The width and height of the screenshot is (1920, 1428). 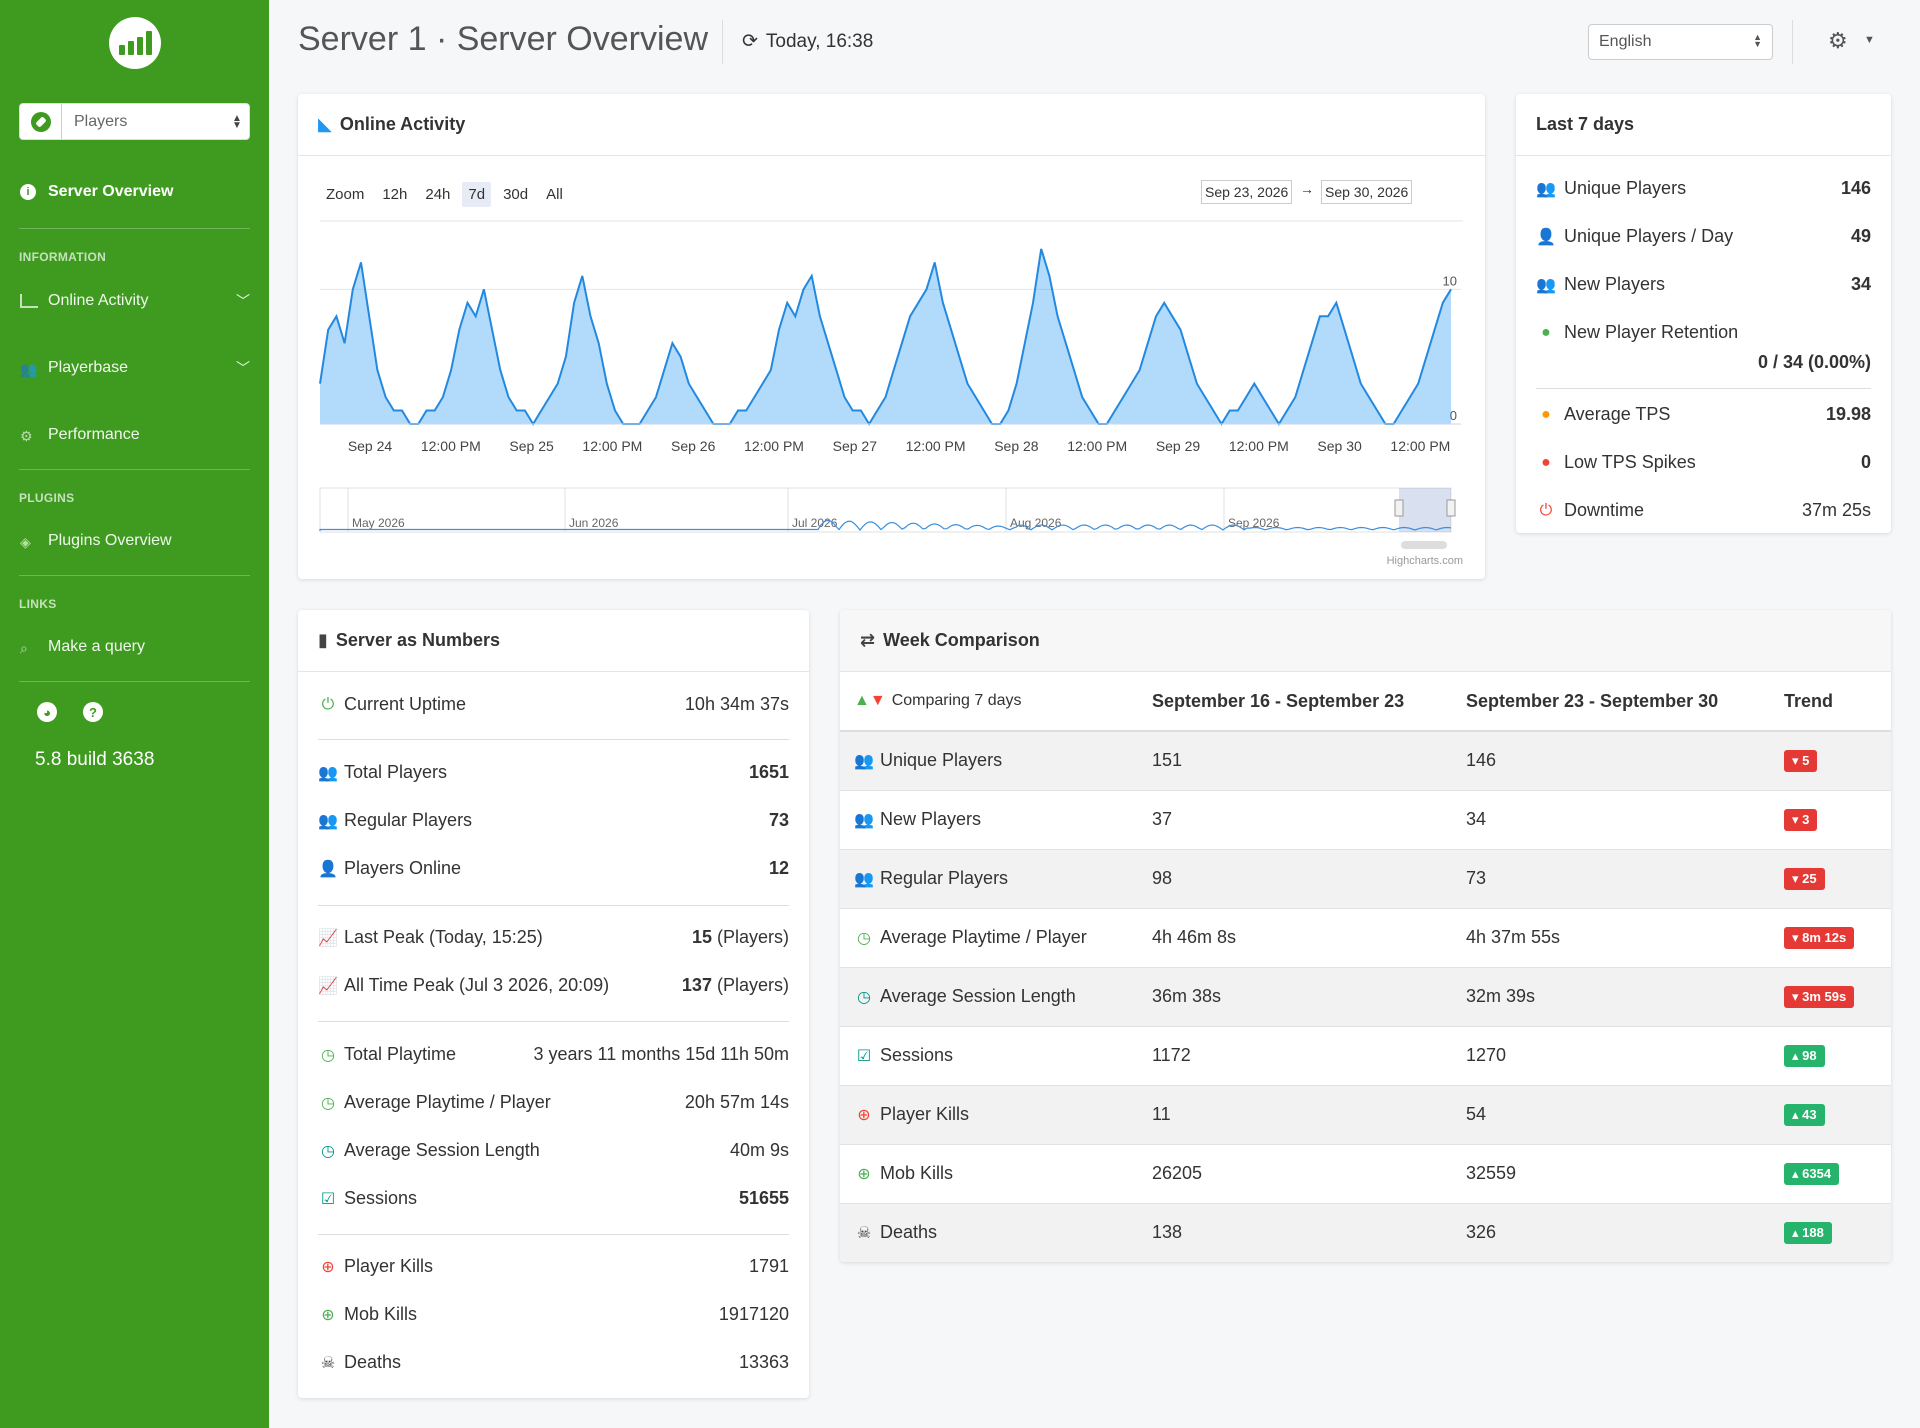 I want to click on header-divider, so click(x=722, y=42).